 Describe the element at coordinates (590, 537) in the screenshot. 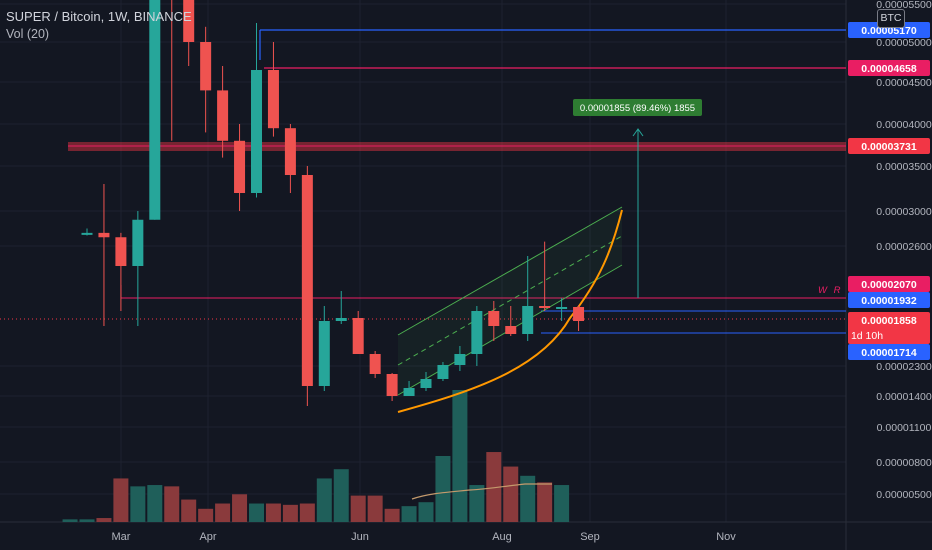

I see `time-tick-label: Sep` at that location.